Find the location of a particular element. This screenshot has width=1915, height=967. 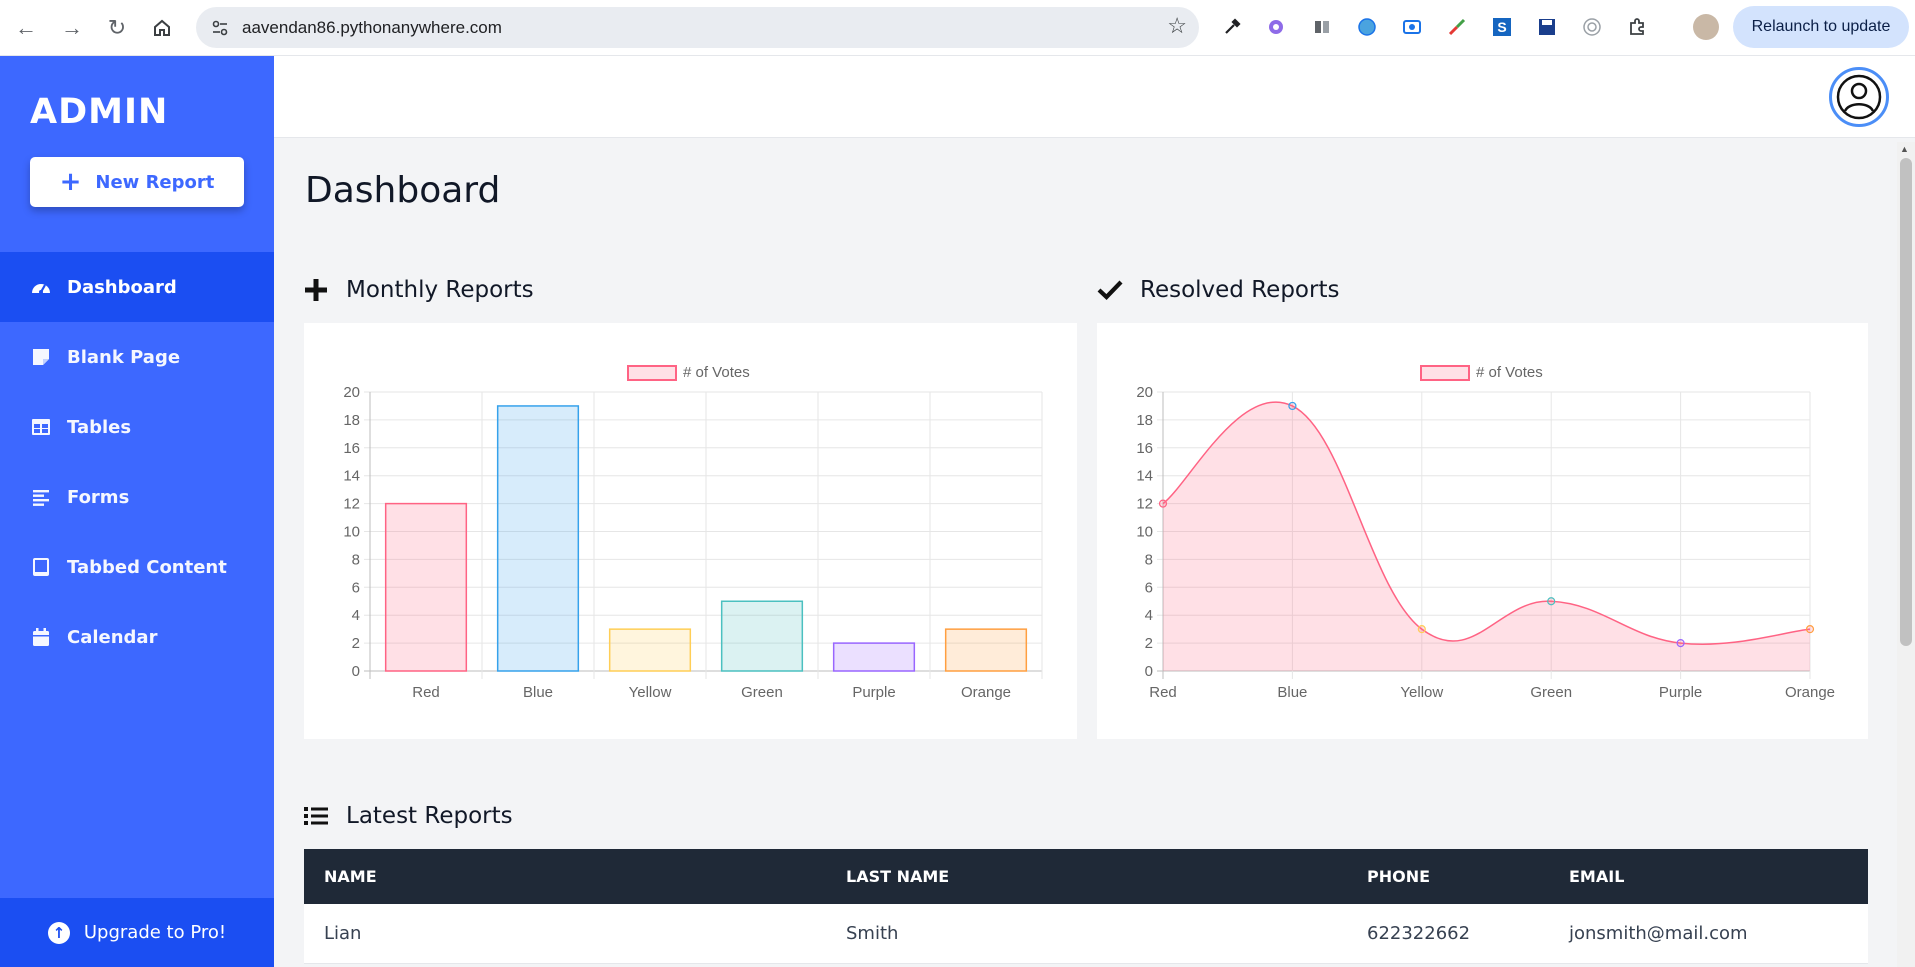

sidebar-item-calendar: Calendar is located at coordinates (137, 637).